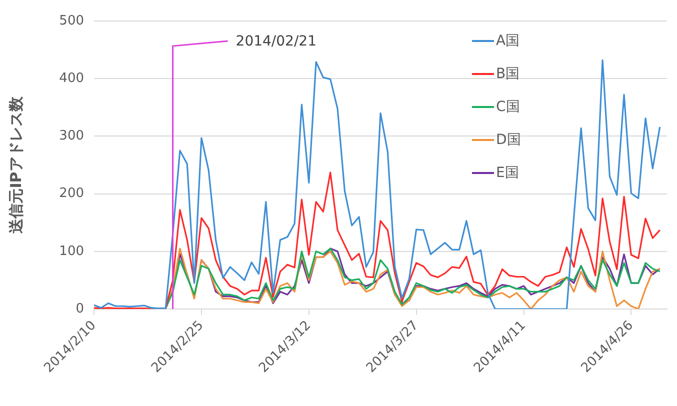  Describe the element at coordinates (508, 73) in the screenshot. I see `legend-label: B国` at that location.